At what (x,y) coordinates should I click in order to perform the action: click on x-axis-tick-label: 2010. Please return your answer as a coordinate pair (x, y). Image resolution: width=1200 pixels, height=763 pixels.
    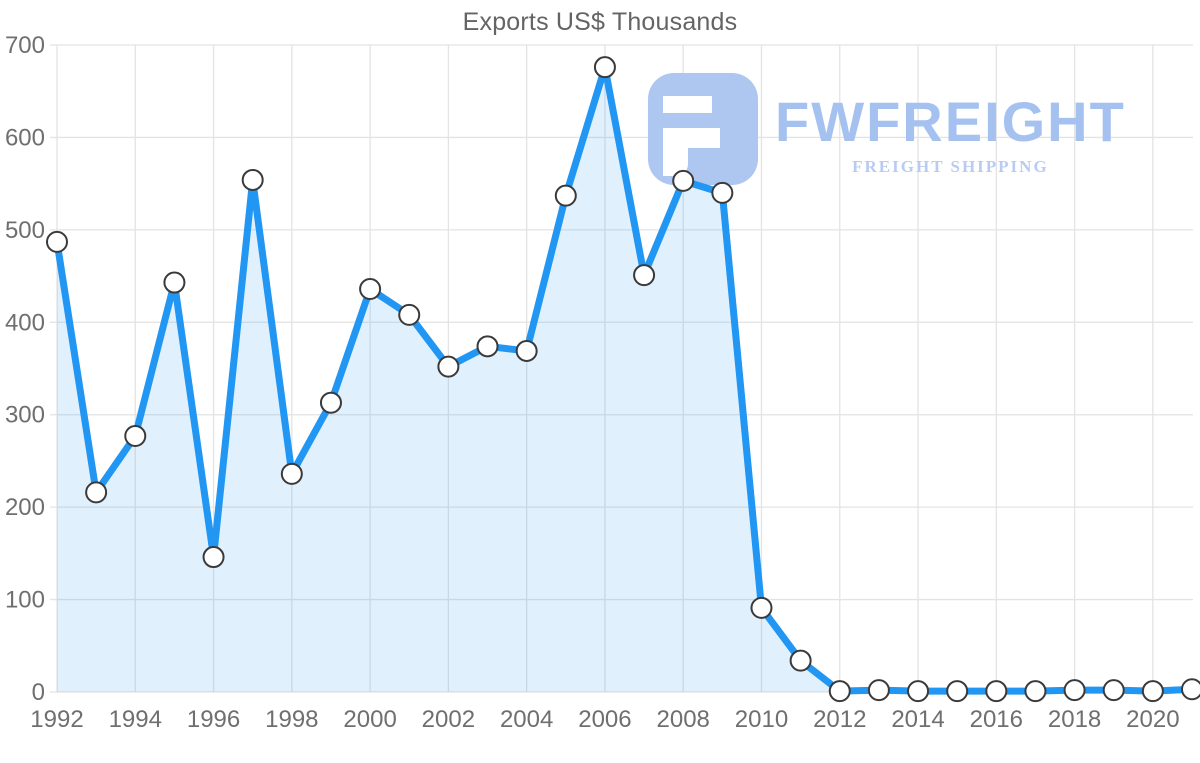
    Looking at the image, I should click on (761, 719).